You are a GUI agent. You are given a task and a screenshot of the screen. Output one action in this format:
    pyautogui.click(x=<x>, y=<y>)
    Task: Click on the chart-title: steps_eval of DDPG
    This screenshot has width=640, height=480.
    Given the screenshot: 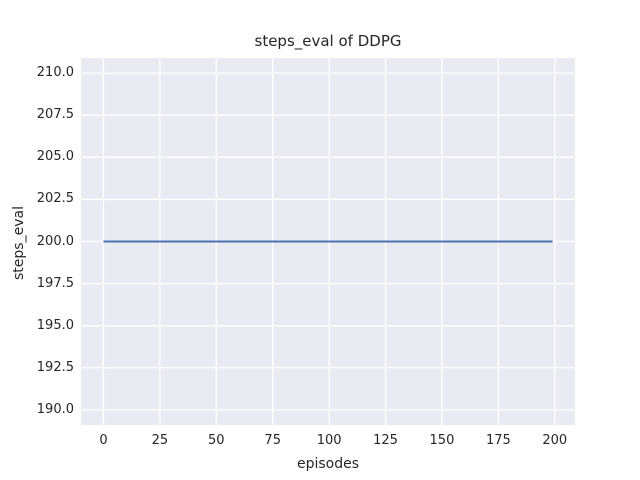 What is the action you would take?
    pyautogui.click(x=328, y=41)
    